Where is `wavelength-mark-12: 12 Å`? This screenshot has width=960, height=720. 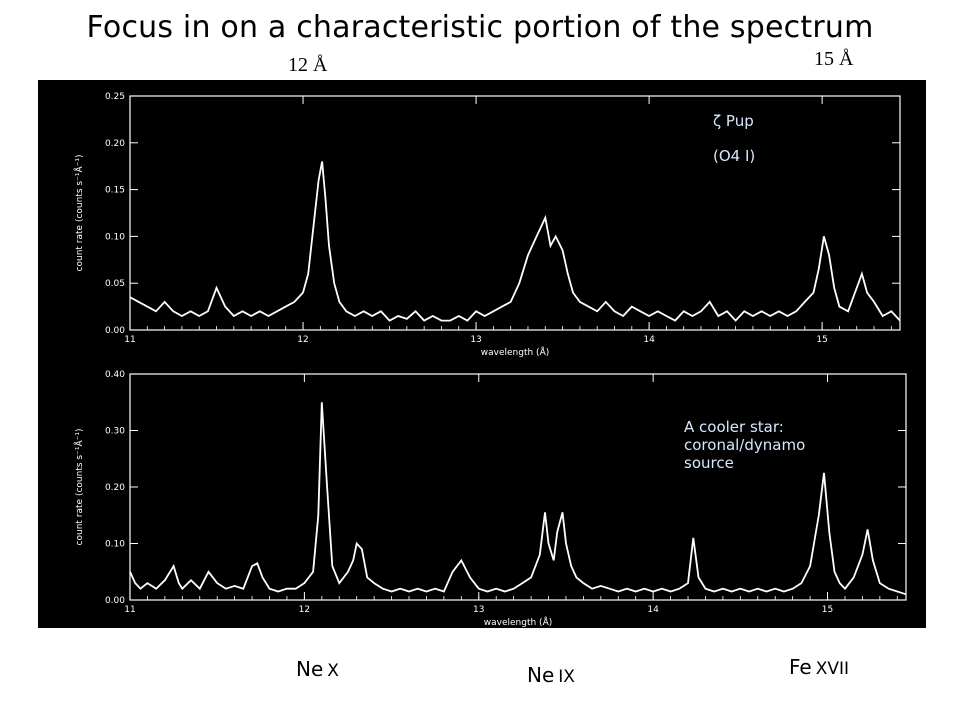
wavelength-mark-12: 12 Å is located at coordinates (308, 65).